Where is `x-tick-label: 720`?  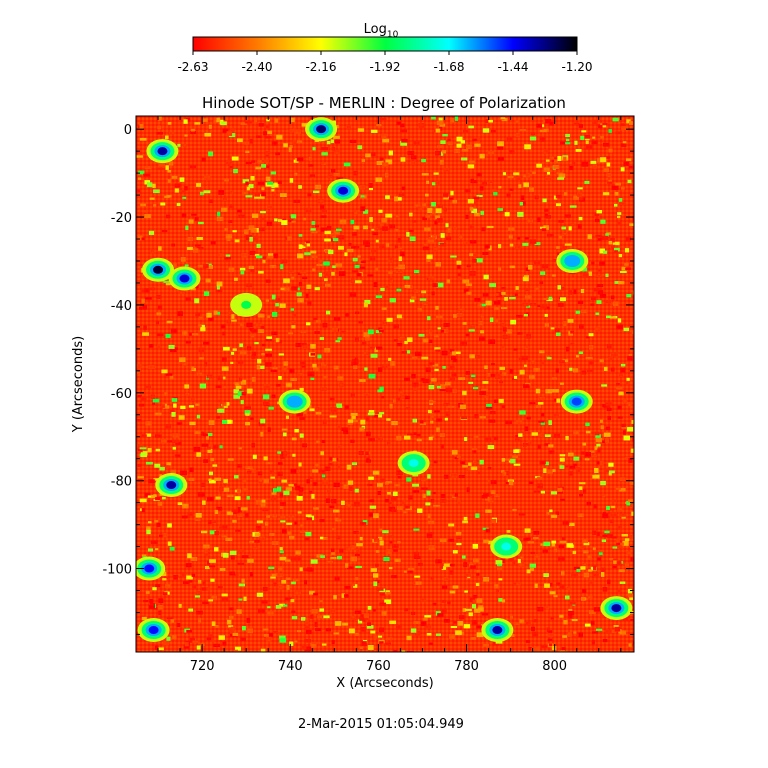 x-tick-label: 720 is located at coordinates (202, 666).